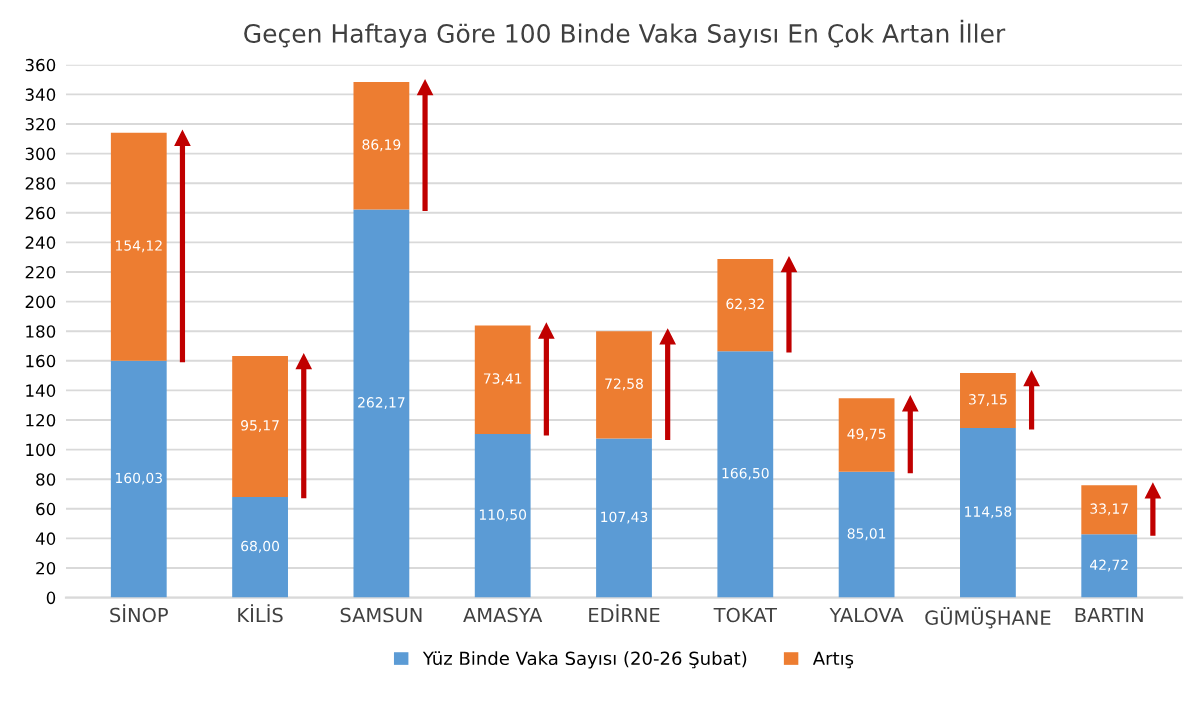  I want to click on y-tick-label: 260, so click(40, 213).